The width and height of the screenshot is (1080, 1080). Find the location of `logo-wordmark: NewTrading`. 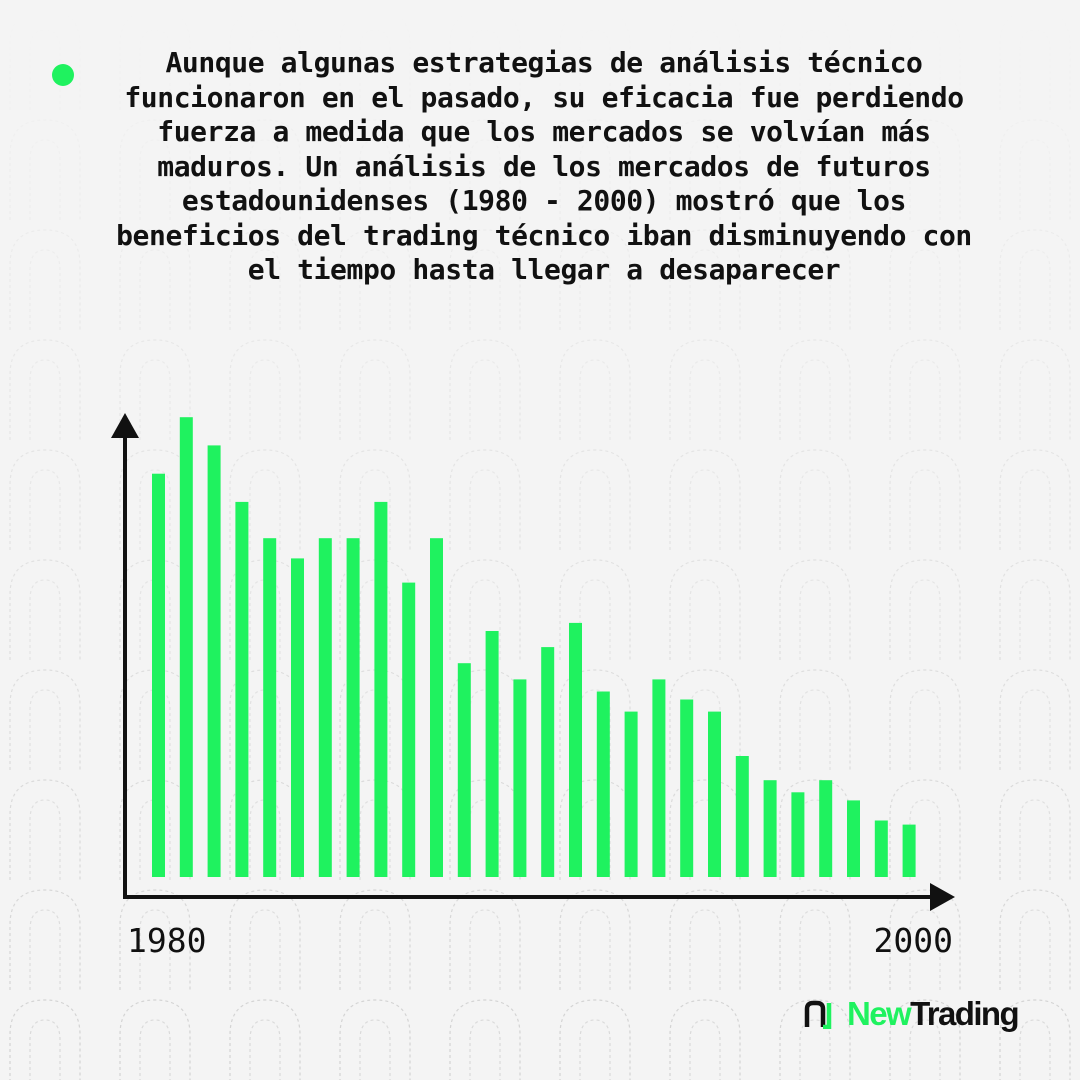

logo-wordmark: NewTrading is located at coordinates (933, 1014).